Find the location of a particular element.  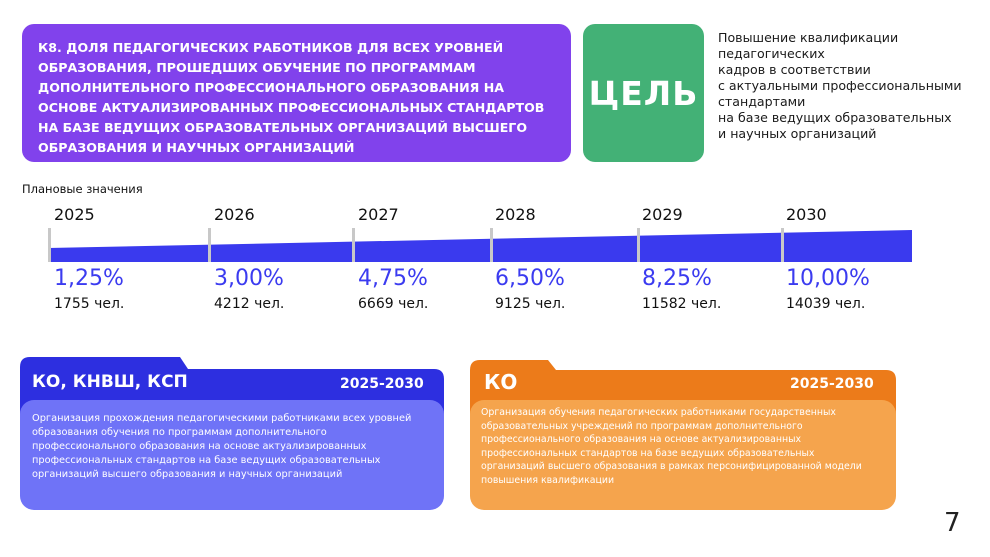

percent-value: 4,75% is located at coordinates (393, 278).